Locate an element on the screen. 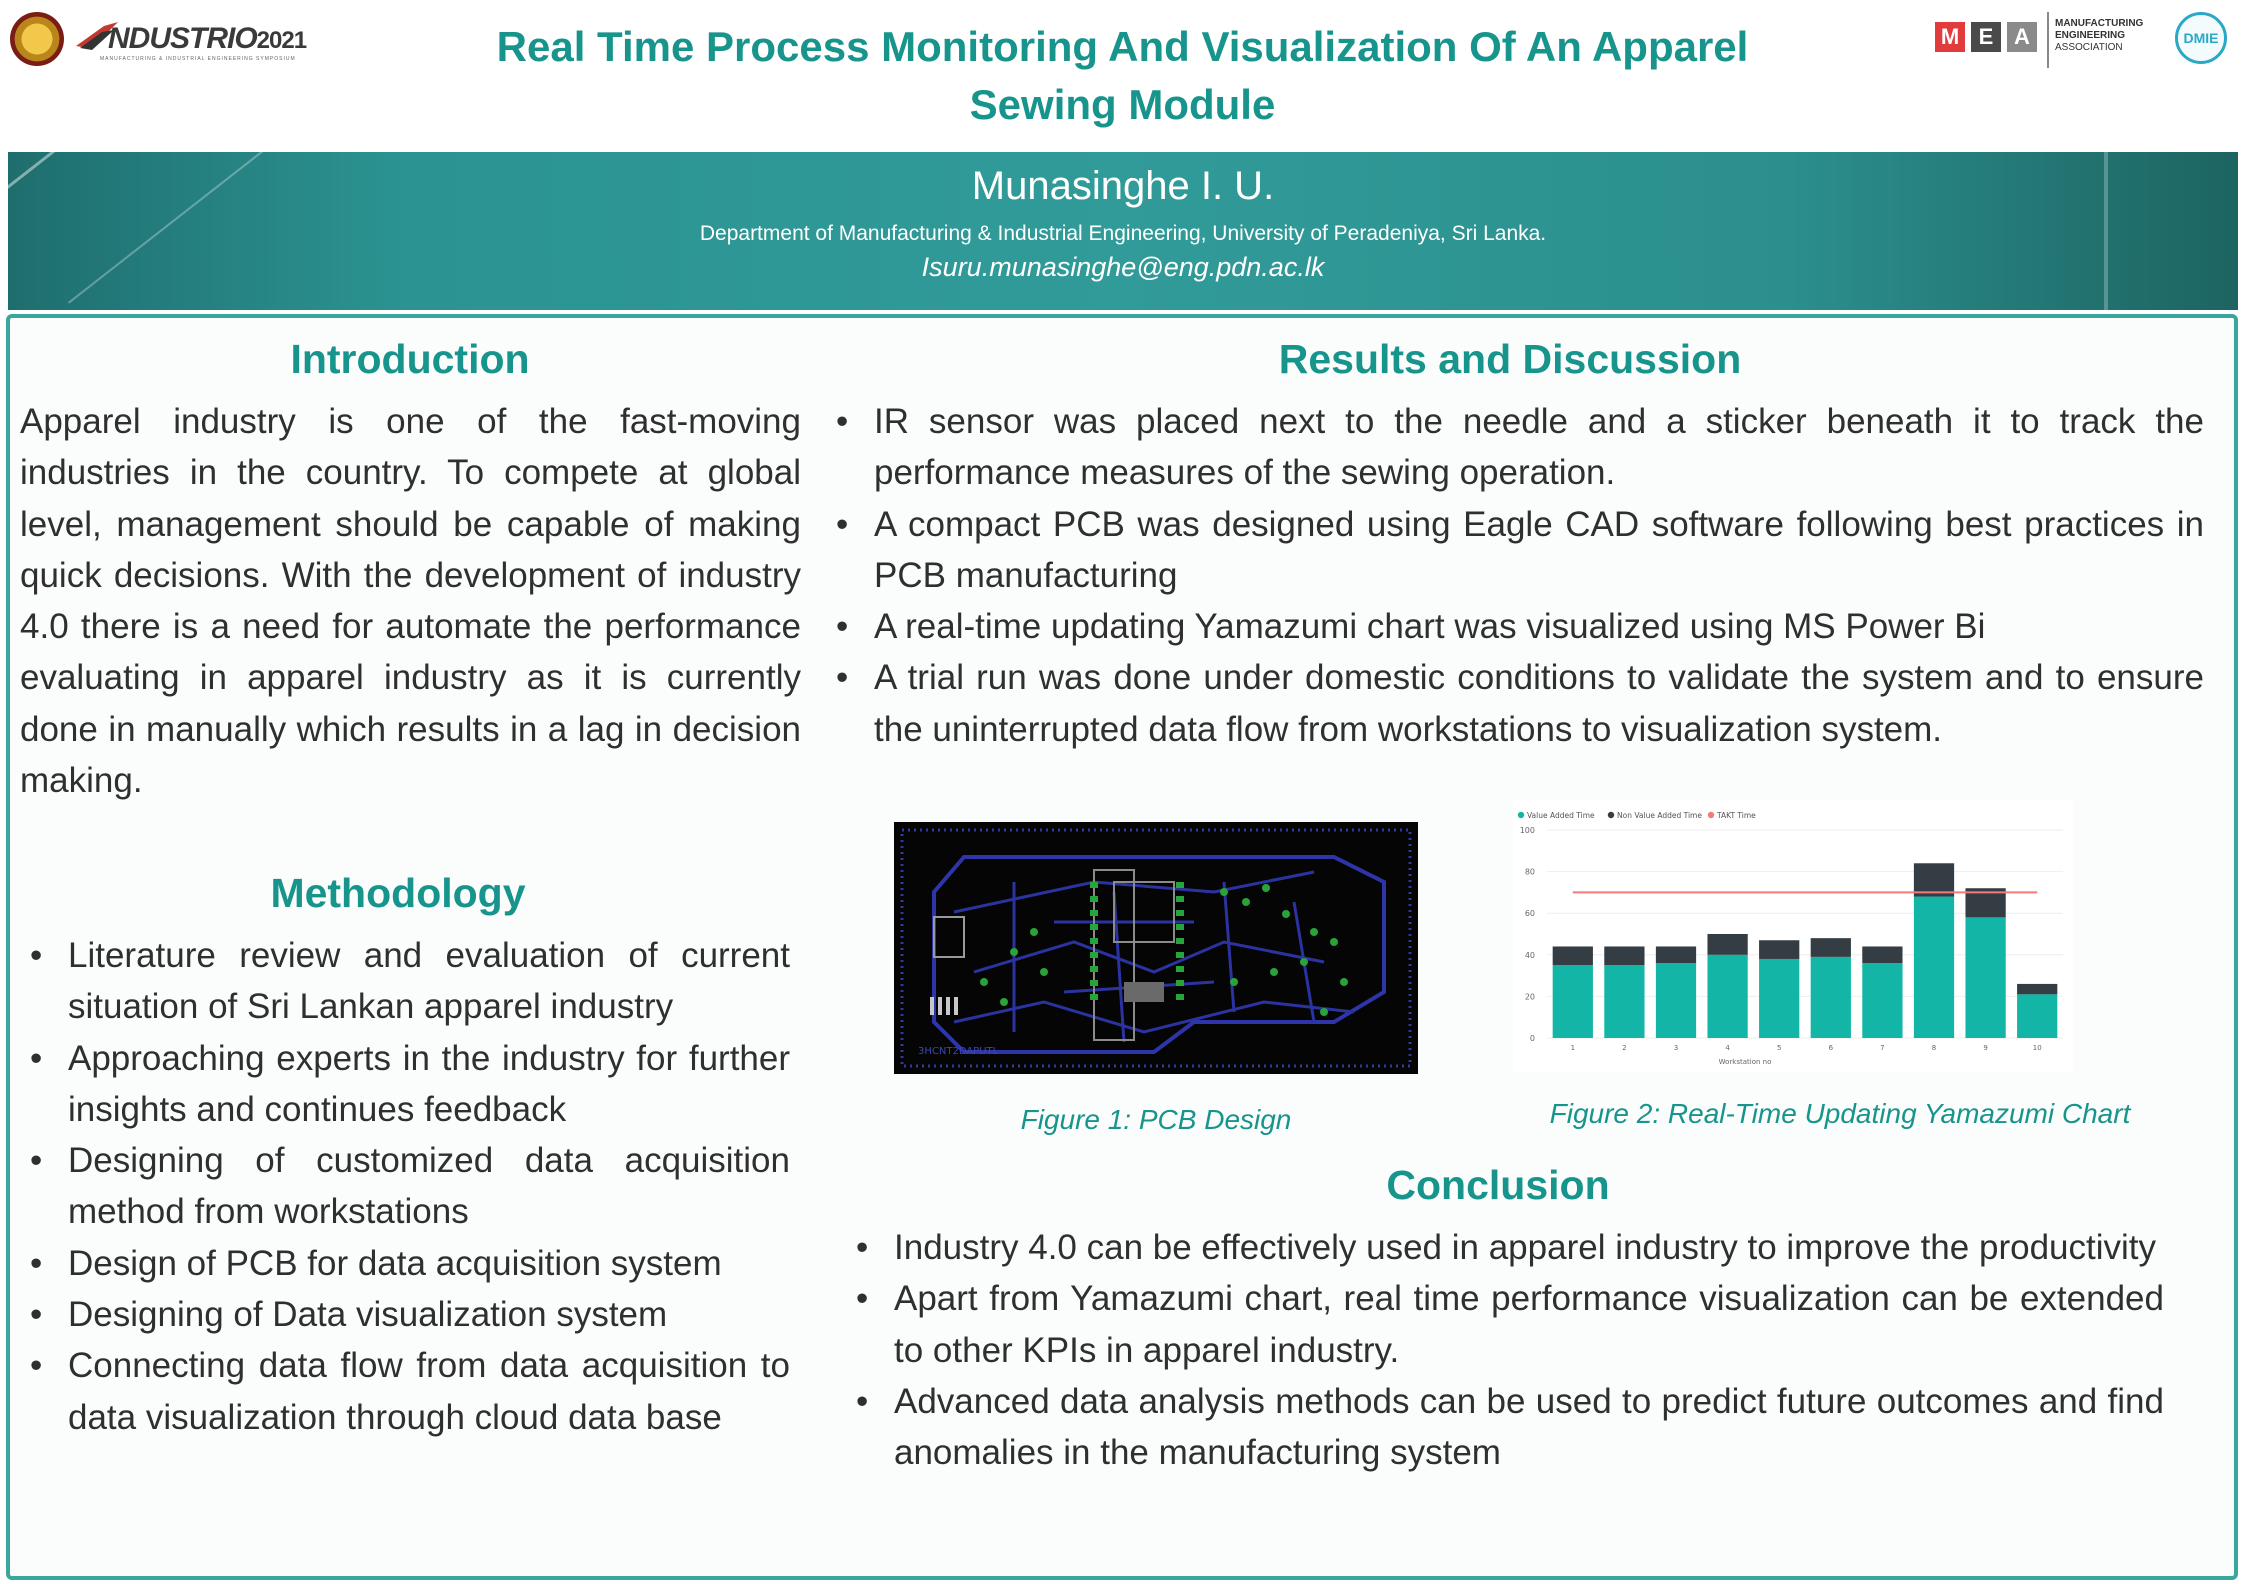 The width and height of the screenshot is (2244, 1584). methodology-item-line: further insights and continues feedback is located at coordinates (429, 1083).